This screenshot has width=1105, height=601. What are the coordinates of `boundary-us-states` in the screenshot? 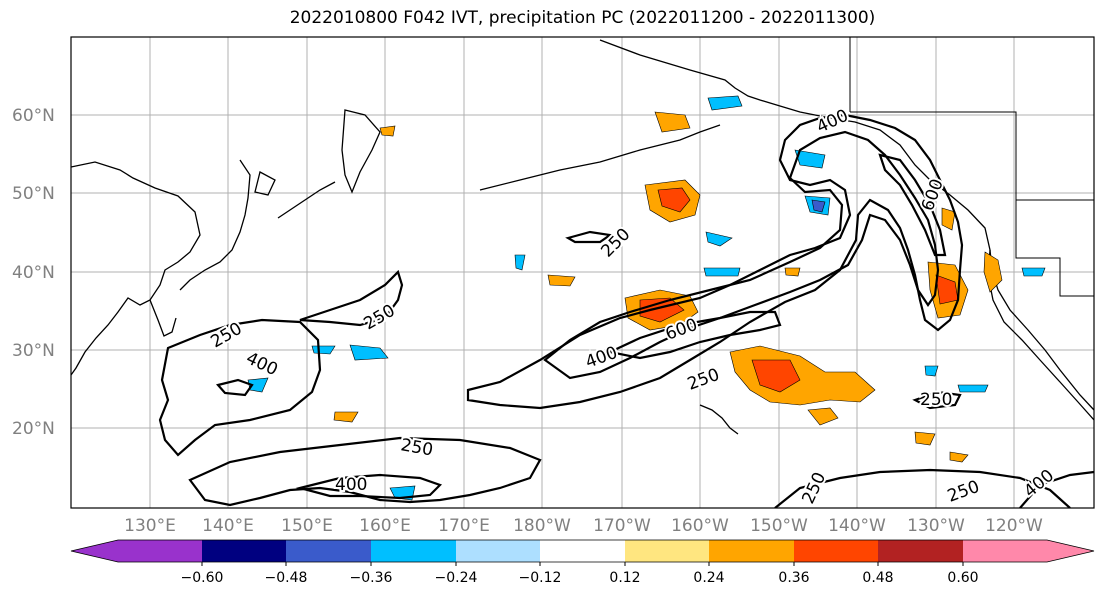 It's located at (1054, 248).